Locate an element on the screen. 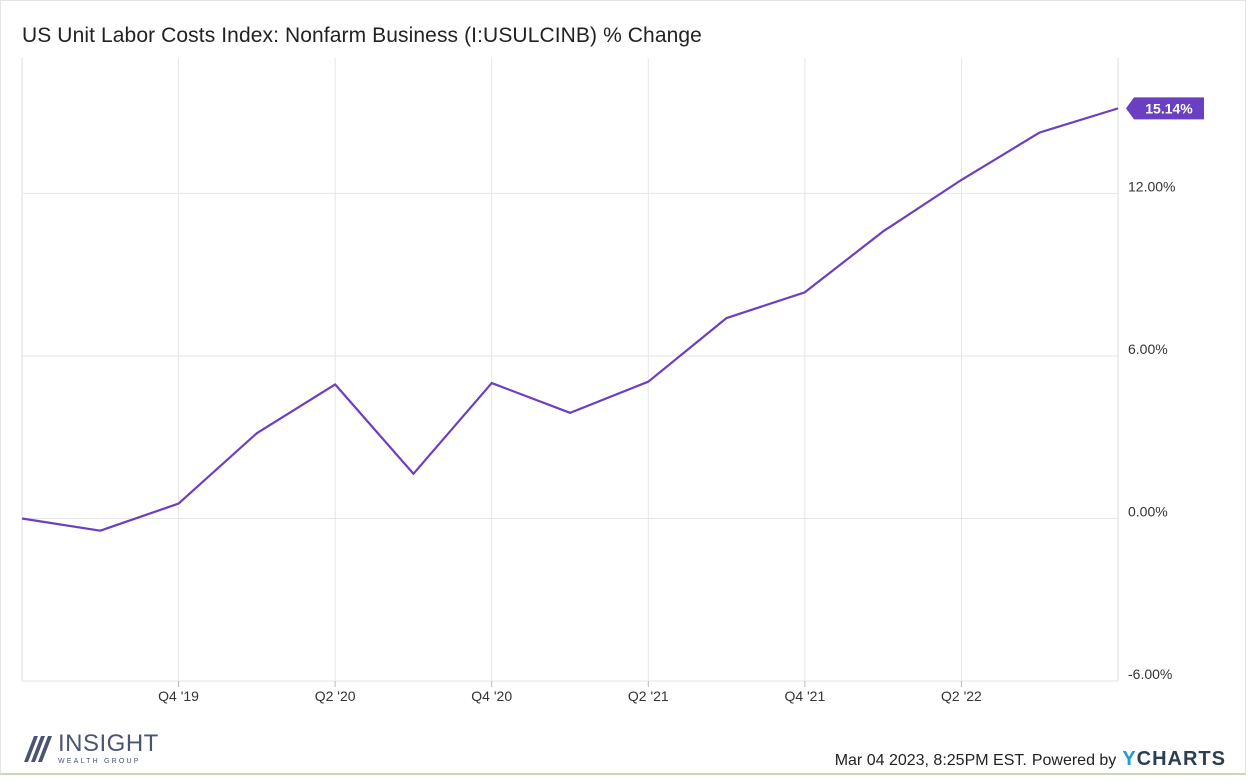 The height and width of the screenshot is (784, 1248). y-tick-label: 0.00% is located at coordinates (1148, 511).